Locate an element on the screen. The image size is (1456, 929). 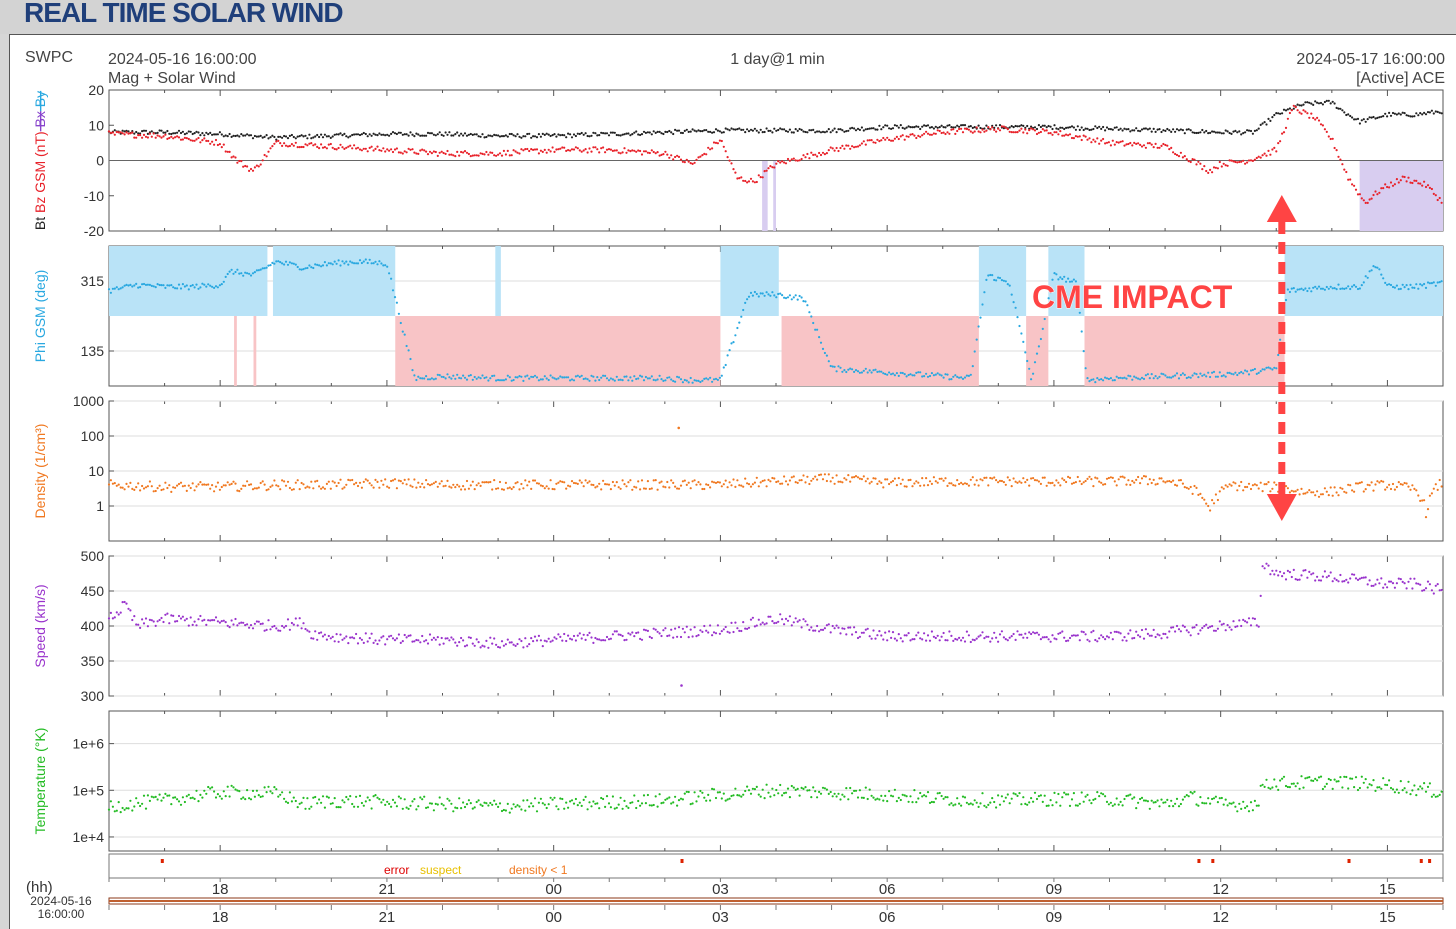
bx-shade is located at coordinates (765, 195).